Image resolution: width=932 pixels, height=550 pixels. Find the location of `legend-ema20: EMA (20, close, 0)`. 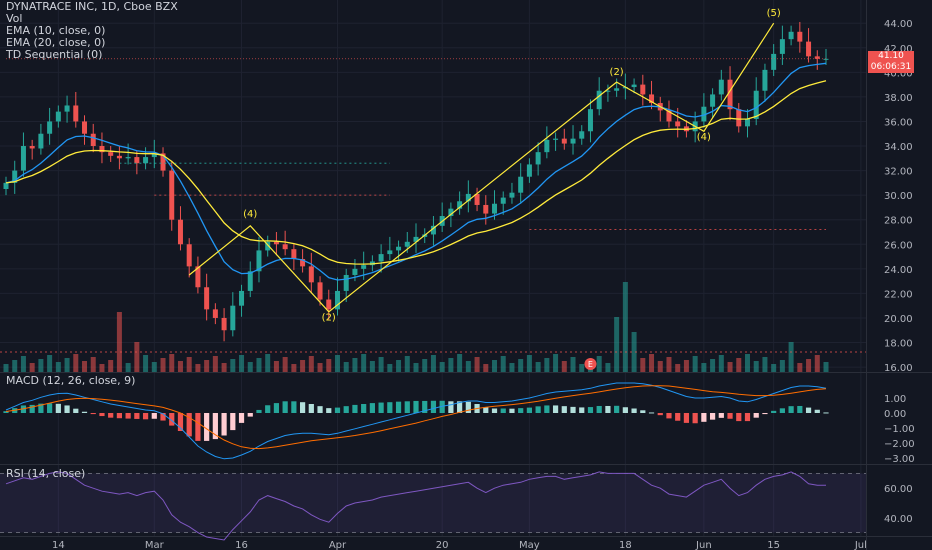

legend-ema20: EMA (20, close, 0) is located at coordinates (56, 42).